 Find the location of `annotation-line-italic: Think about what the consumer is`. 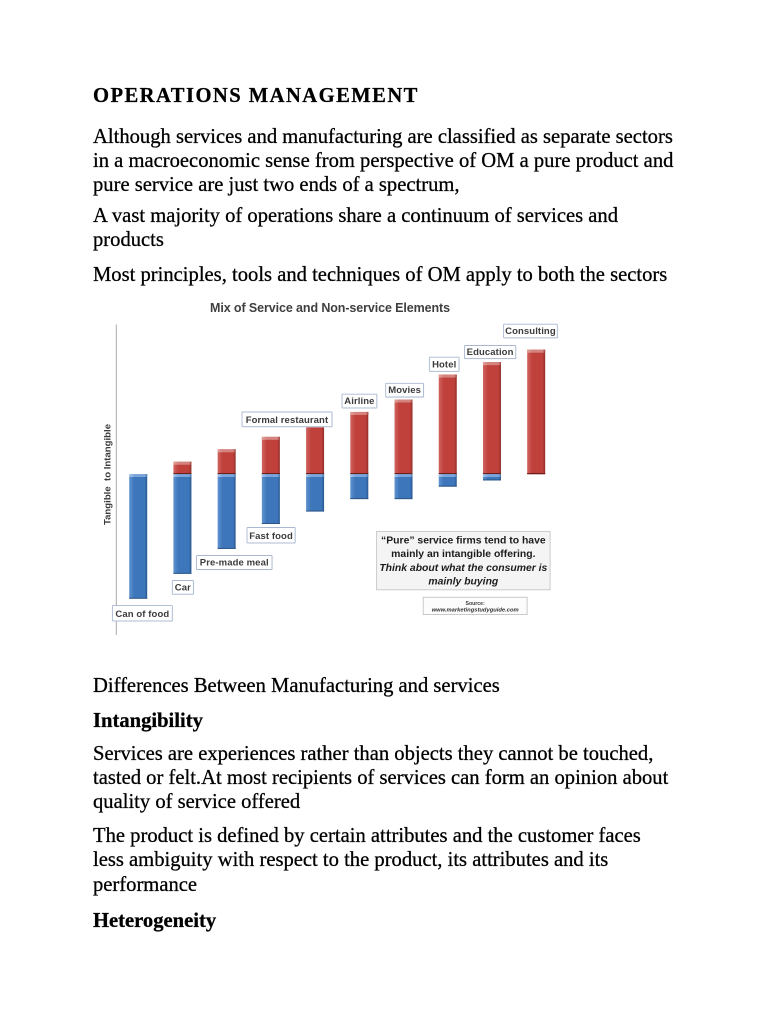

annotation-line-italic: Think about what the consumer is is located at coordinates (463, 568).